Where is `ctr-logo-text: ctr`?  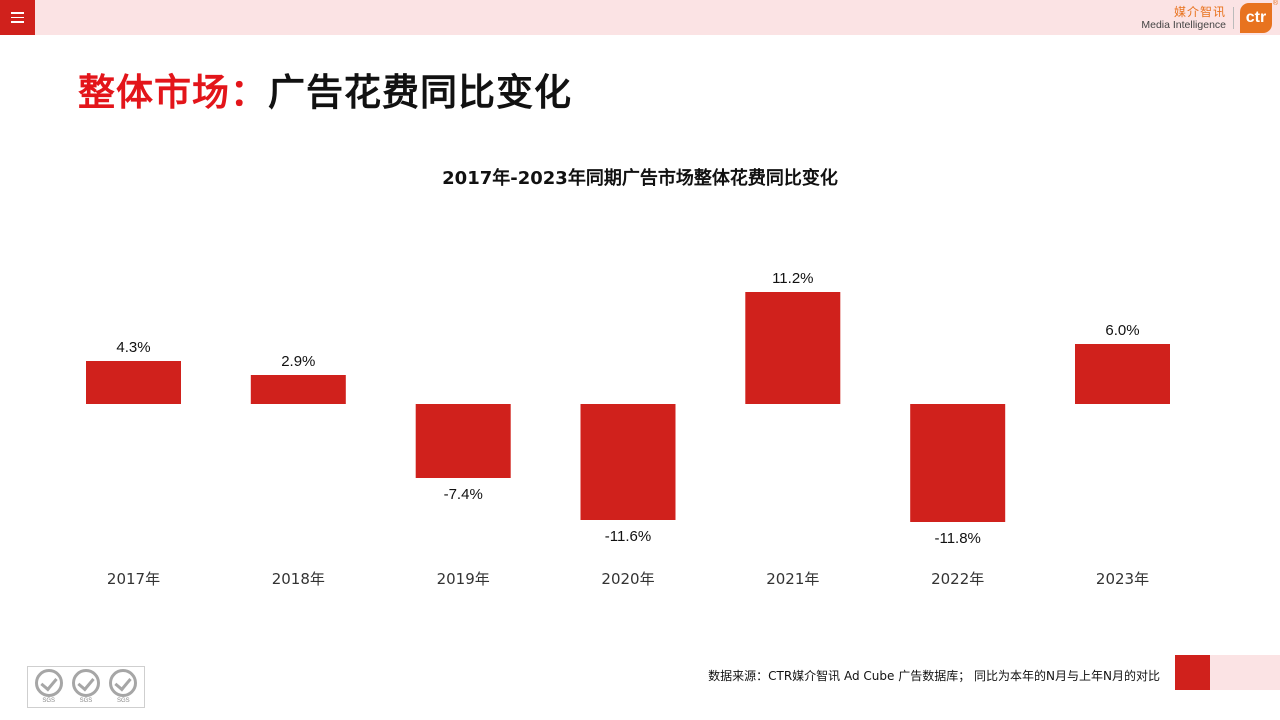
ctr-logo-text: ctr is located at coordinates (1256, 17).